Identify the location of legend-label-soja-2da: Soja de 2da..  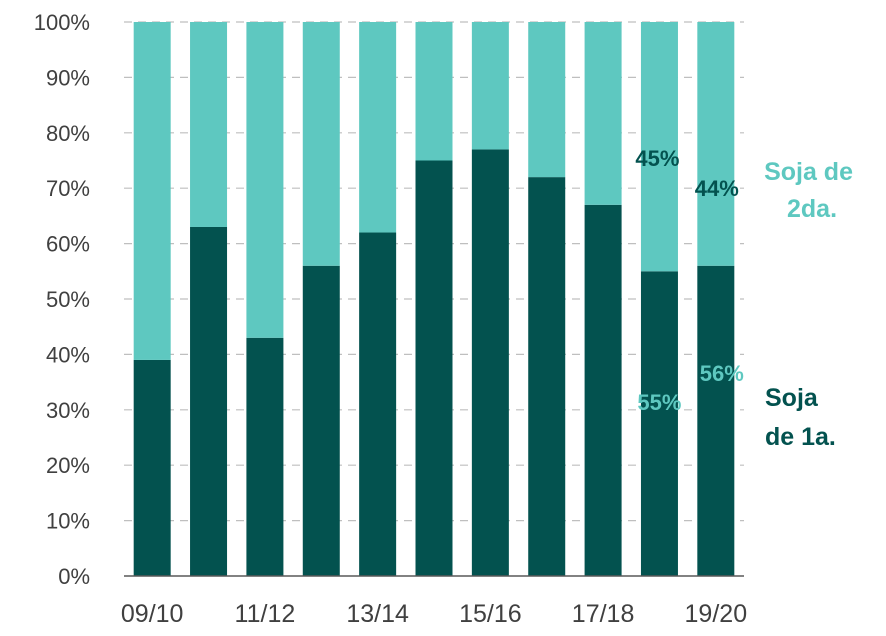
(812, 190).